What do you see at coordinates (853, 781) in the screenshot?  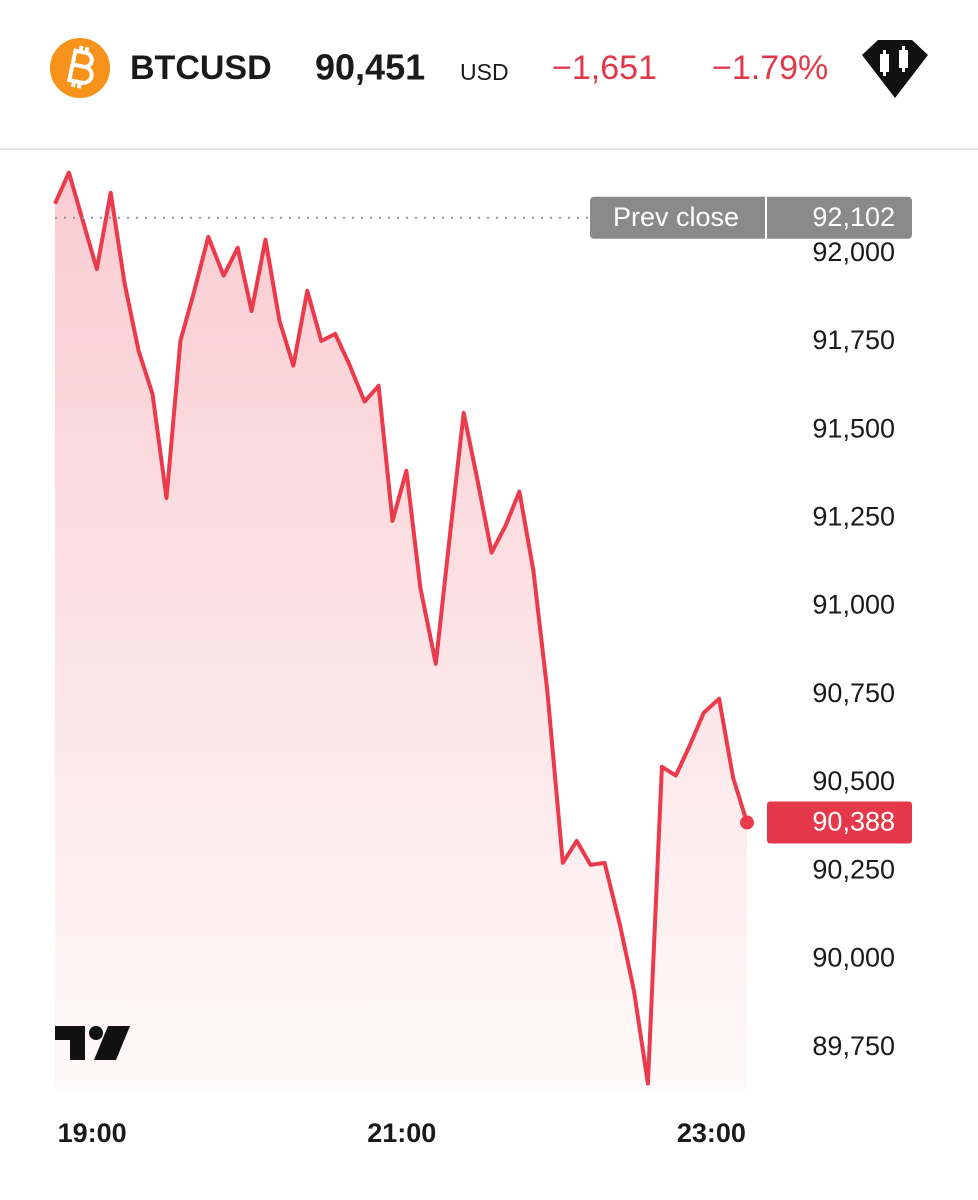 I see `y-tick-label: 90,500` at bounding box center [853, 781].